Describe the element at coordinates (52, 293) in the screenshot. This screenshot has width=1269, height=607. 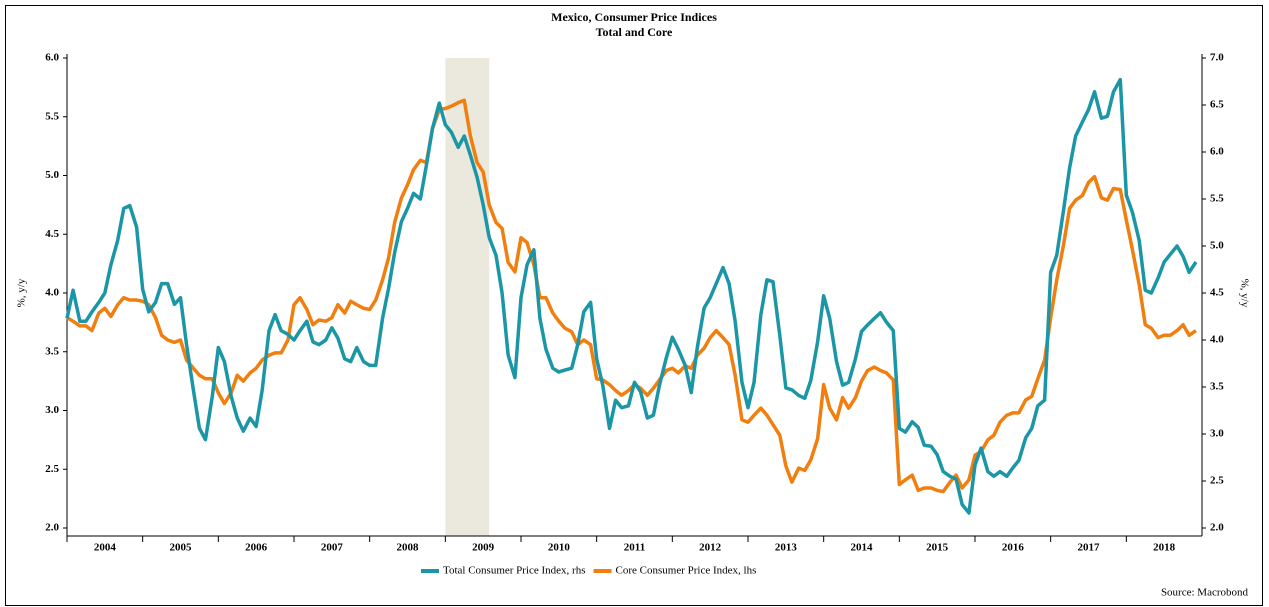
I see `y-tick-label: 4.0` at that location.